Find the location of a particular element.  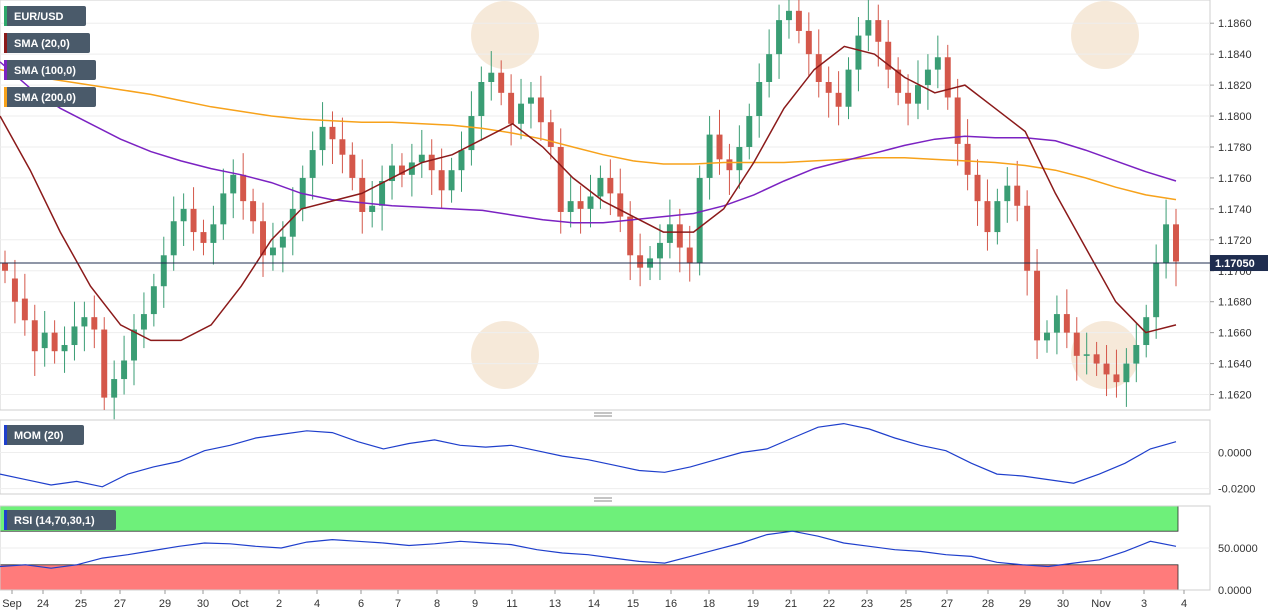

legend-mom: MOM (20) is located at coordinates (44, 435).